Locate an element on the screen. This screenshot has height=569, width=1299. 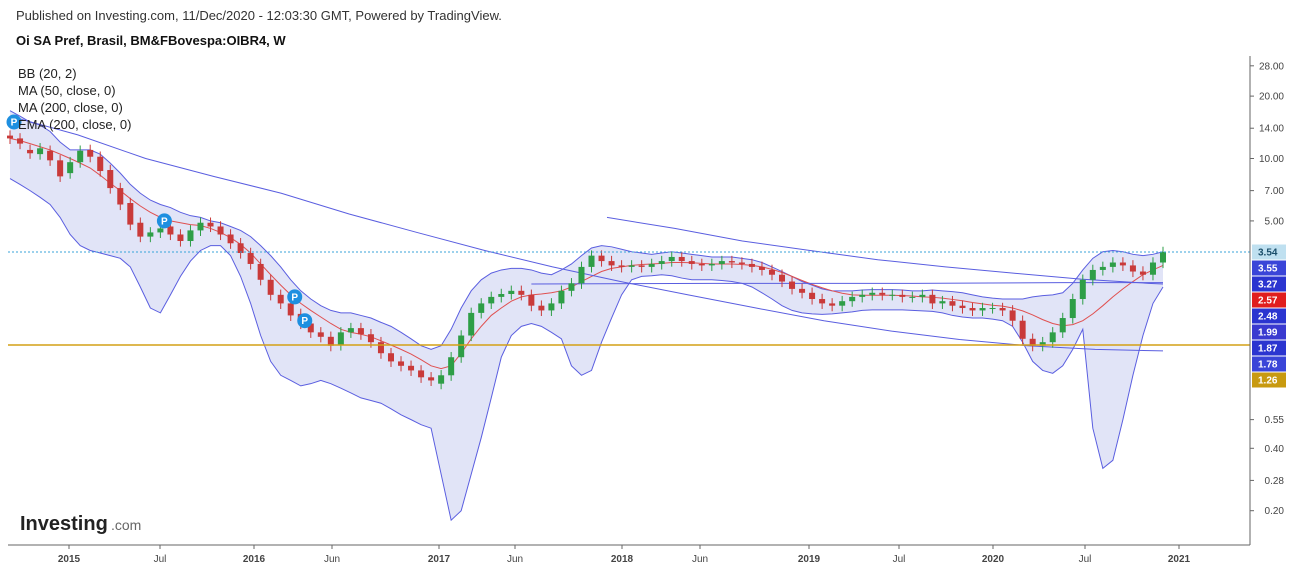
ma200-recent-line is located at coordinates (847, 283).